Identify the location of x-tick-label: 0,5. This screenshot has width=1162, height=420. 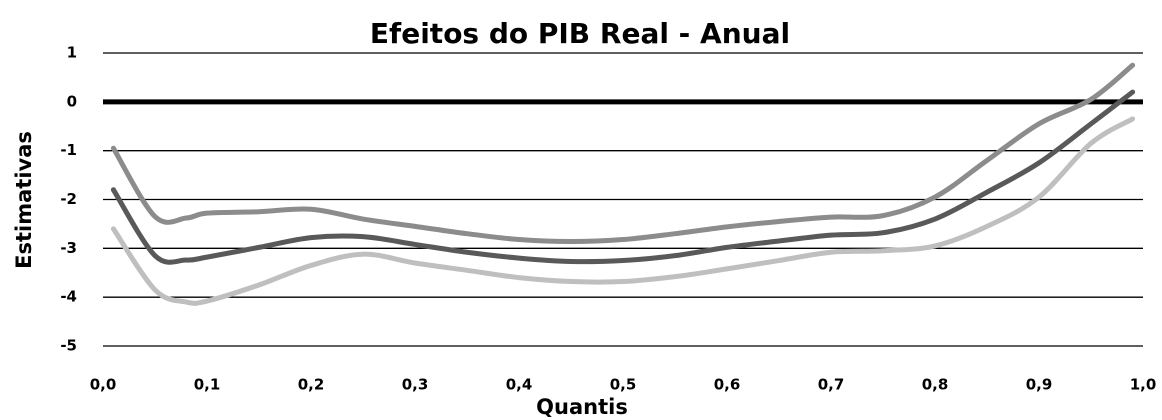
(623, 385).